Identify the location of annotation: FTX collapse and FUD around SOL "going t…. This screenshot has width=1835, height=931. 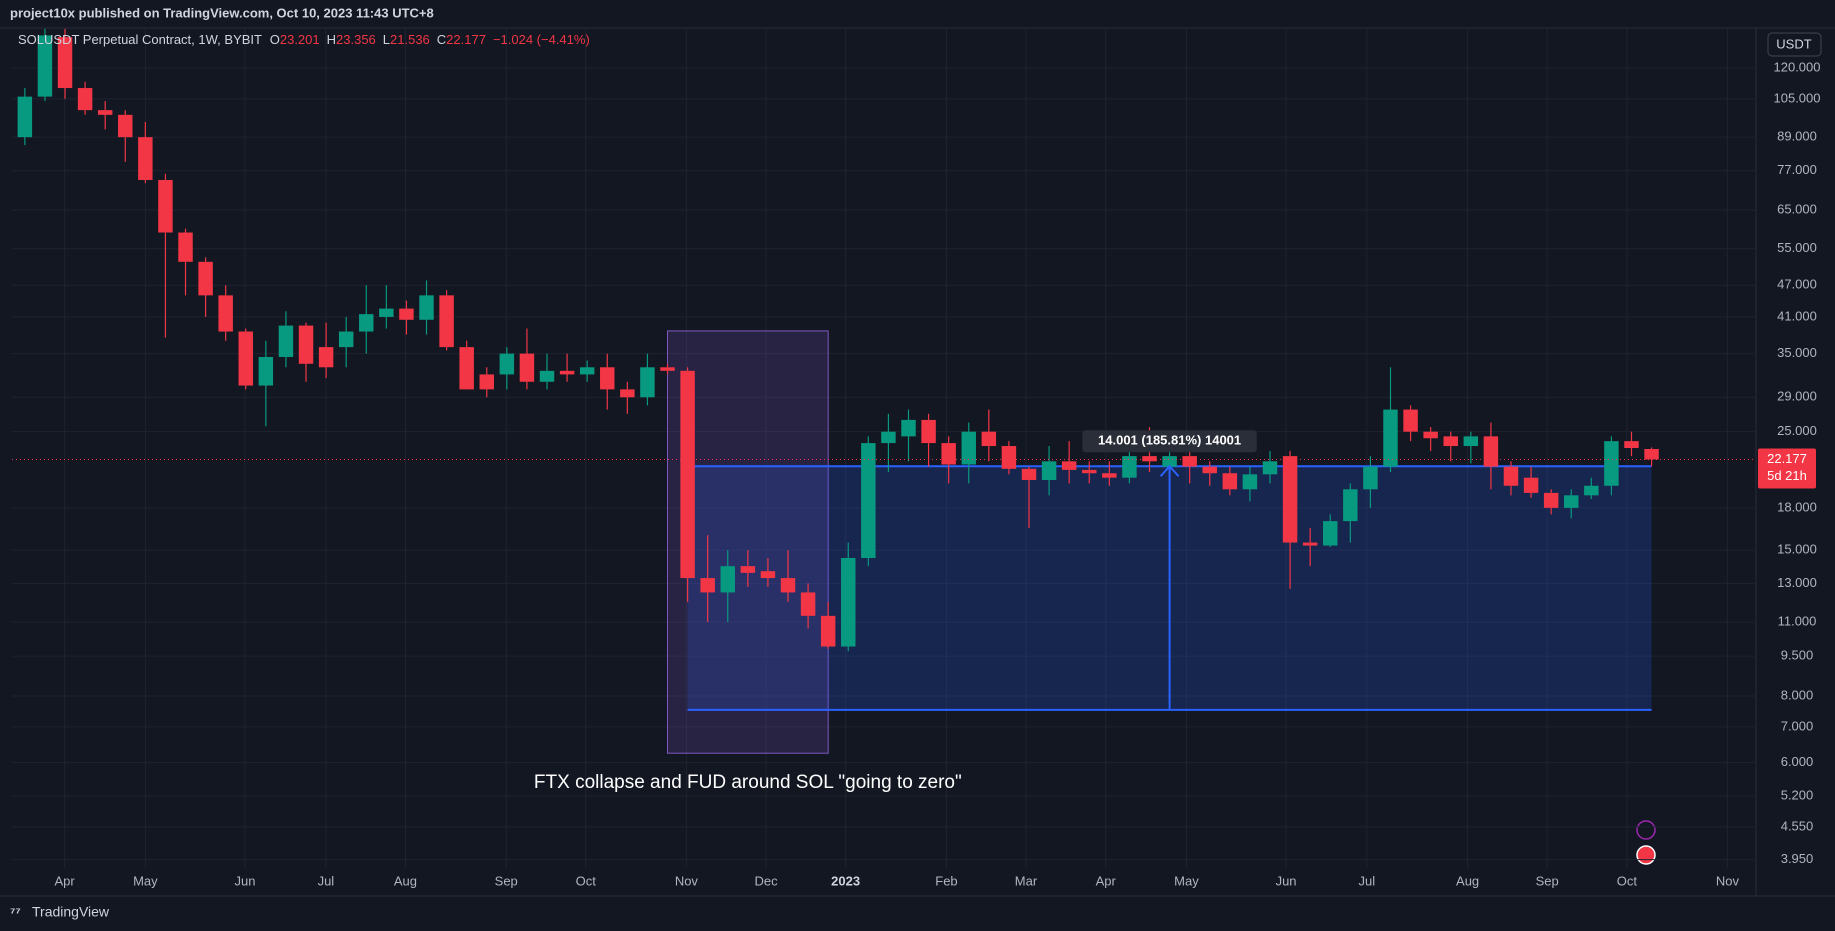
(748, 782).